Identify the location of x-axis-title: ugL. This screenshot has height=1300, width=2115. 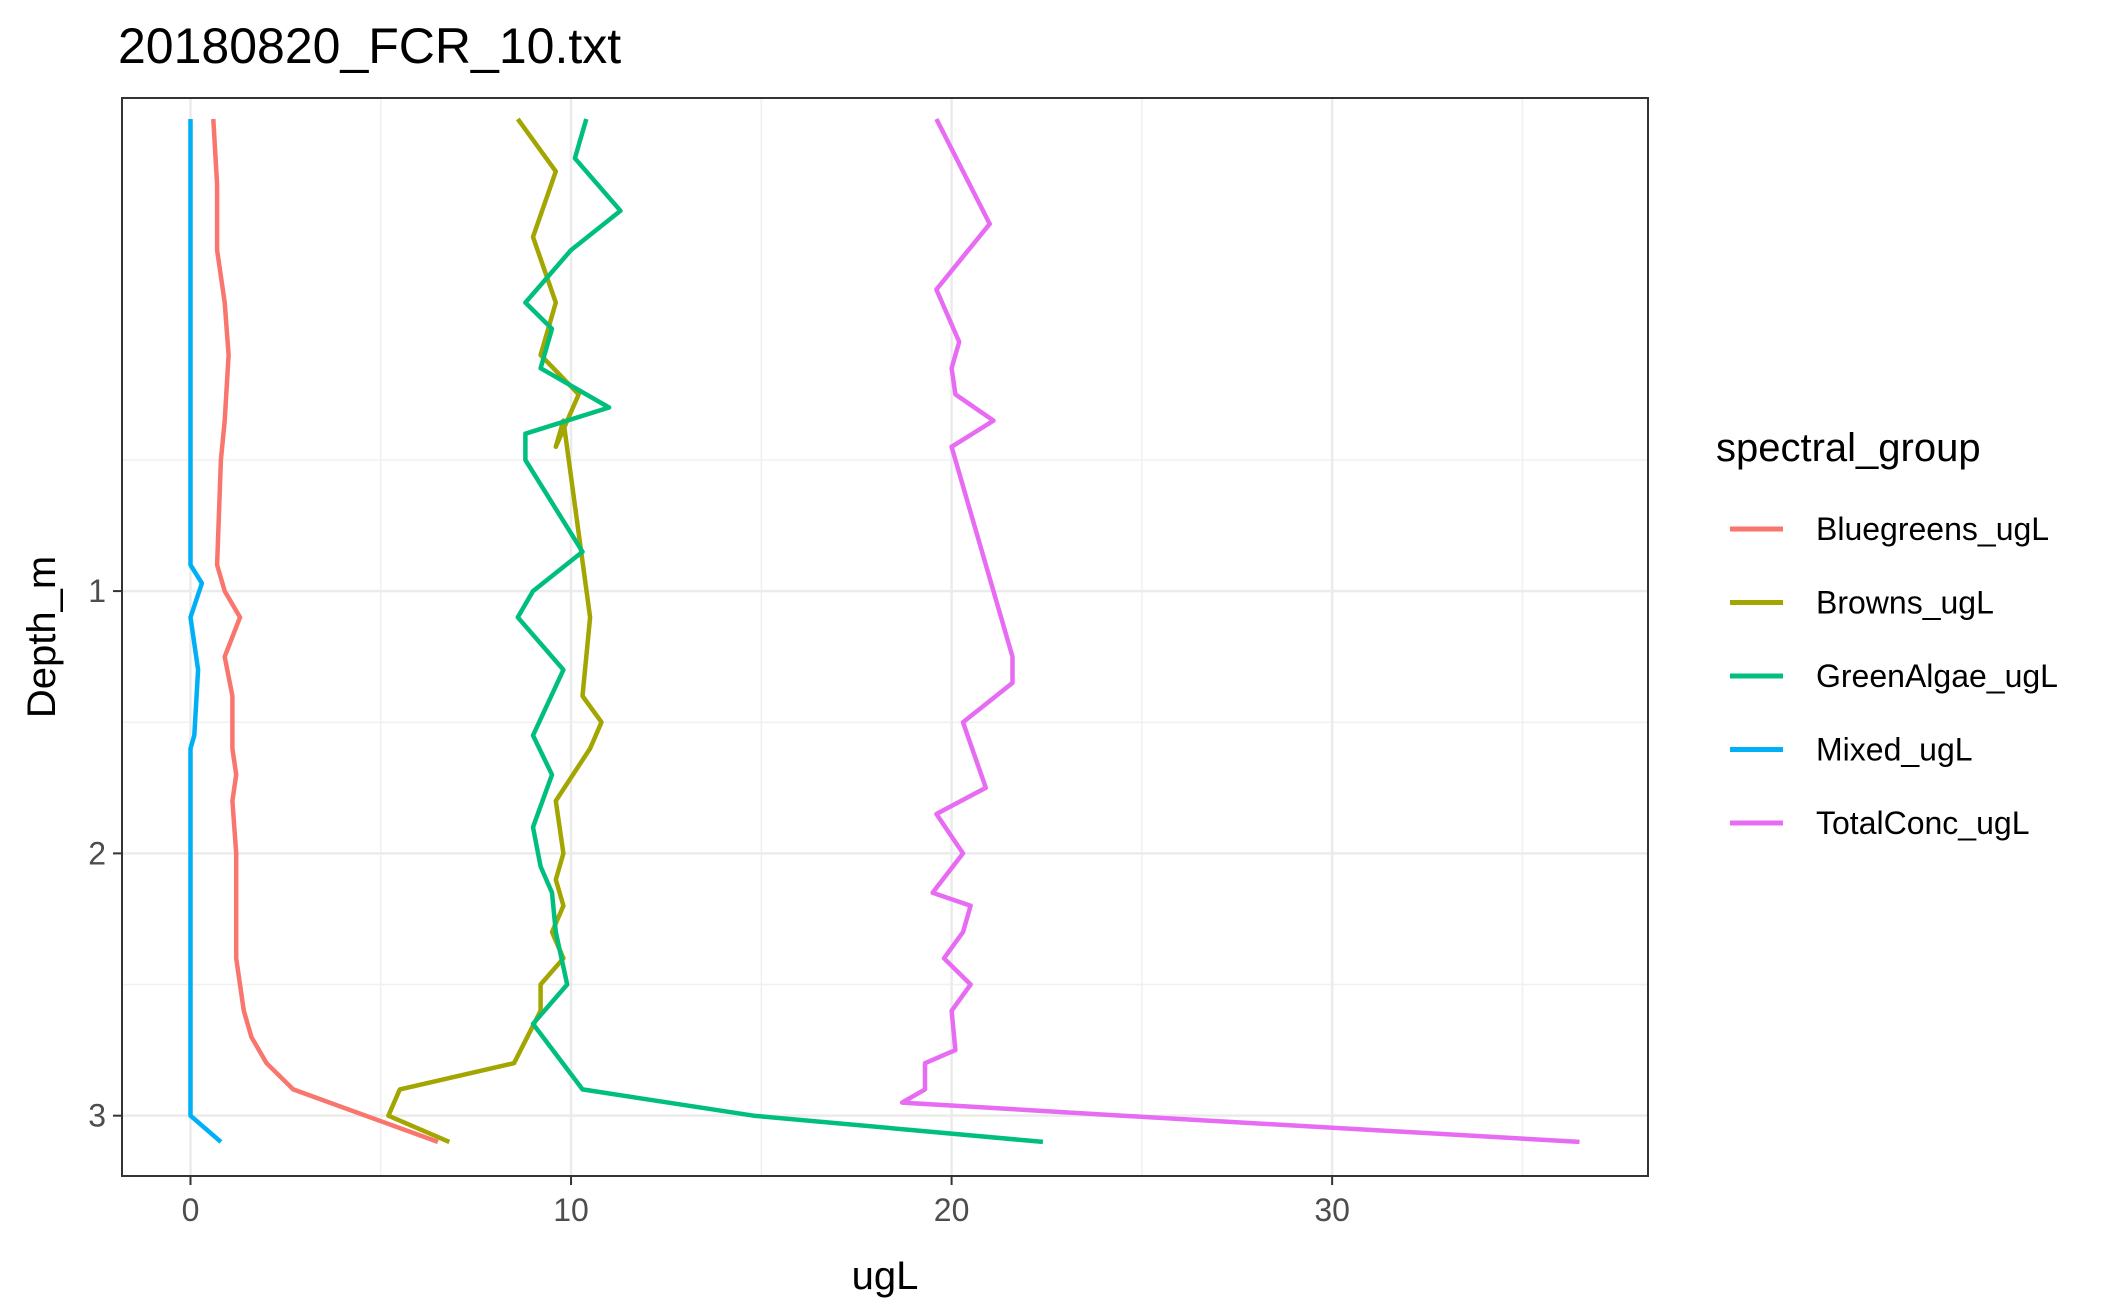
(885, 1276).